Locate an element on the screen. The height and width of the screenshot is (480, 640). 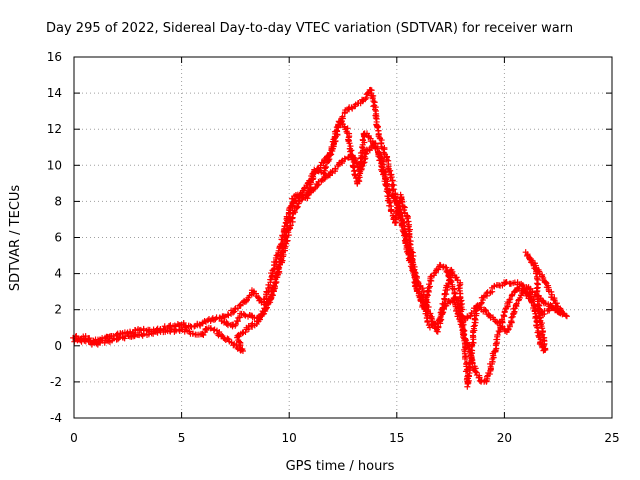
y-tick-label: 10 is located at coordinates (54, 165).